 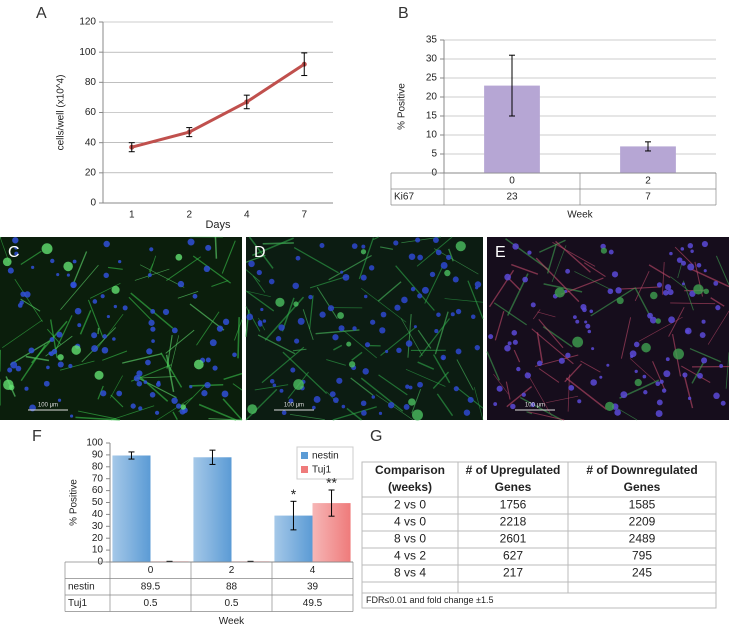 I want to click on table-value: 88, so click(x=232, y=586).